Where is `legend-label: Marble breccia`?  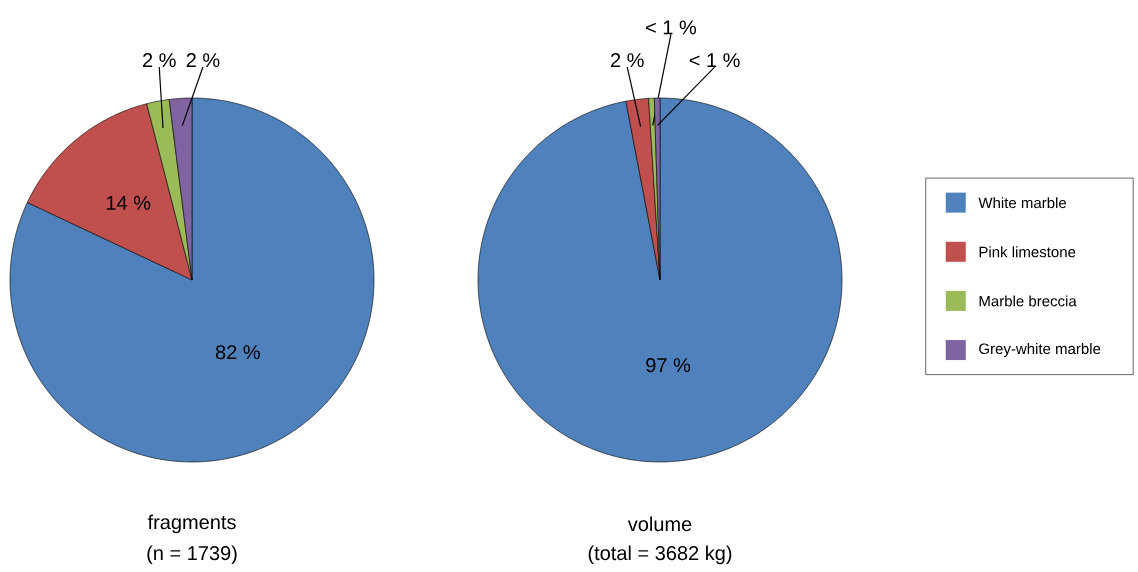 legend-label: Marble breccia is located at coordinates (1028, 301).